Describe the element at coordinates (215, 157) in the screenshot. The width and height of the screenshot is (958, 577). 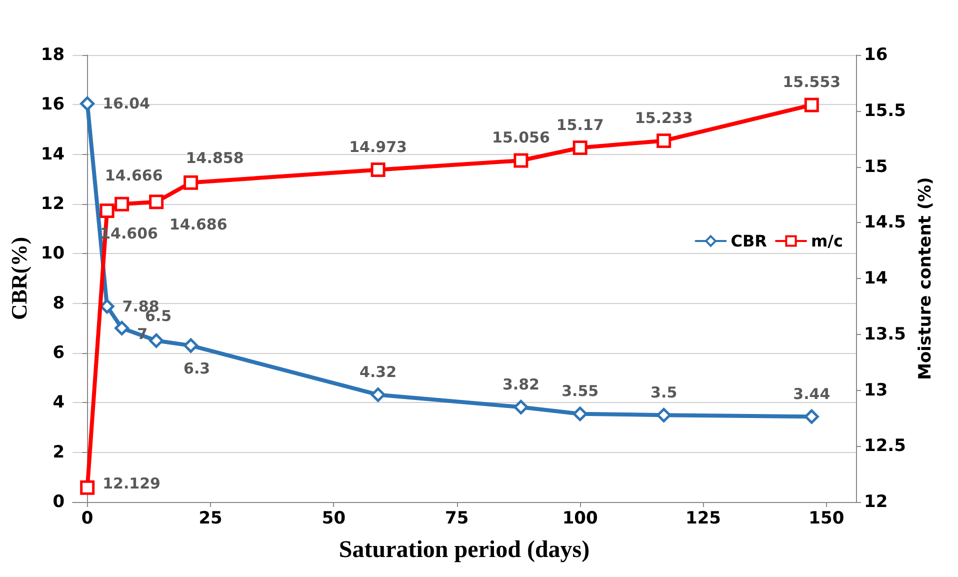
I see `data-label: 14.858` at that location.